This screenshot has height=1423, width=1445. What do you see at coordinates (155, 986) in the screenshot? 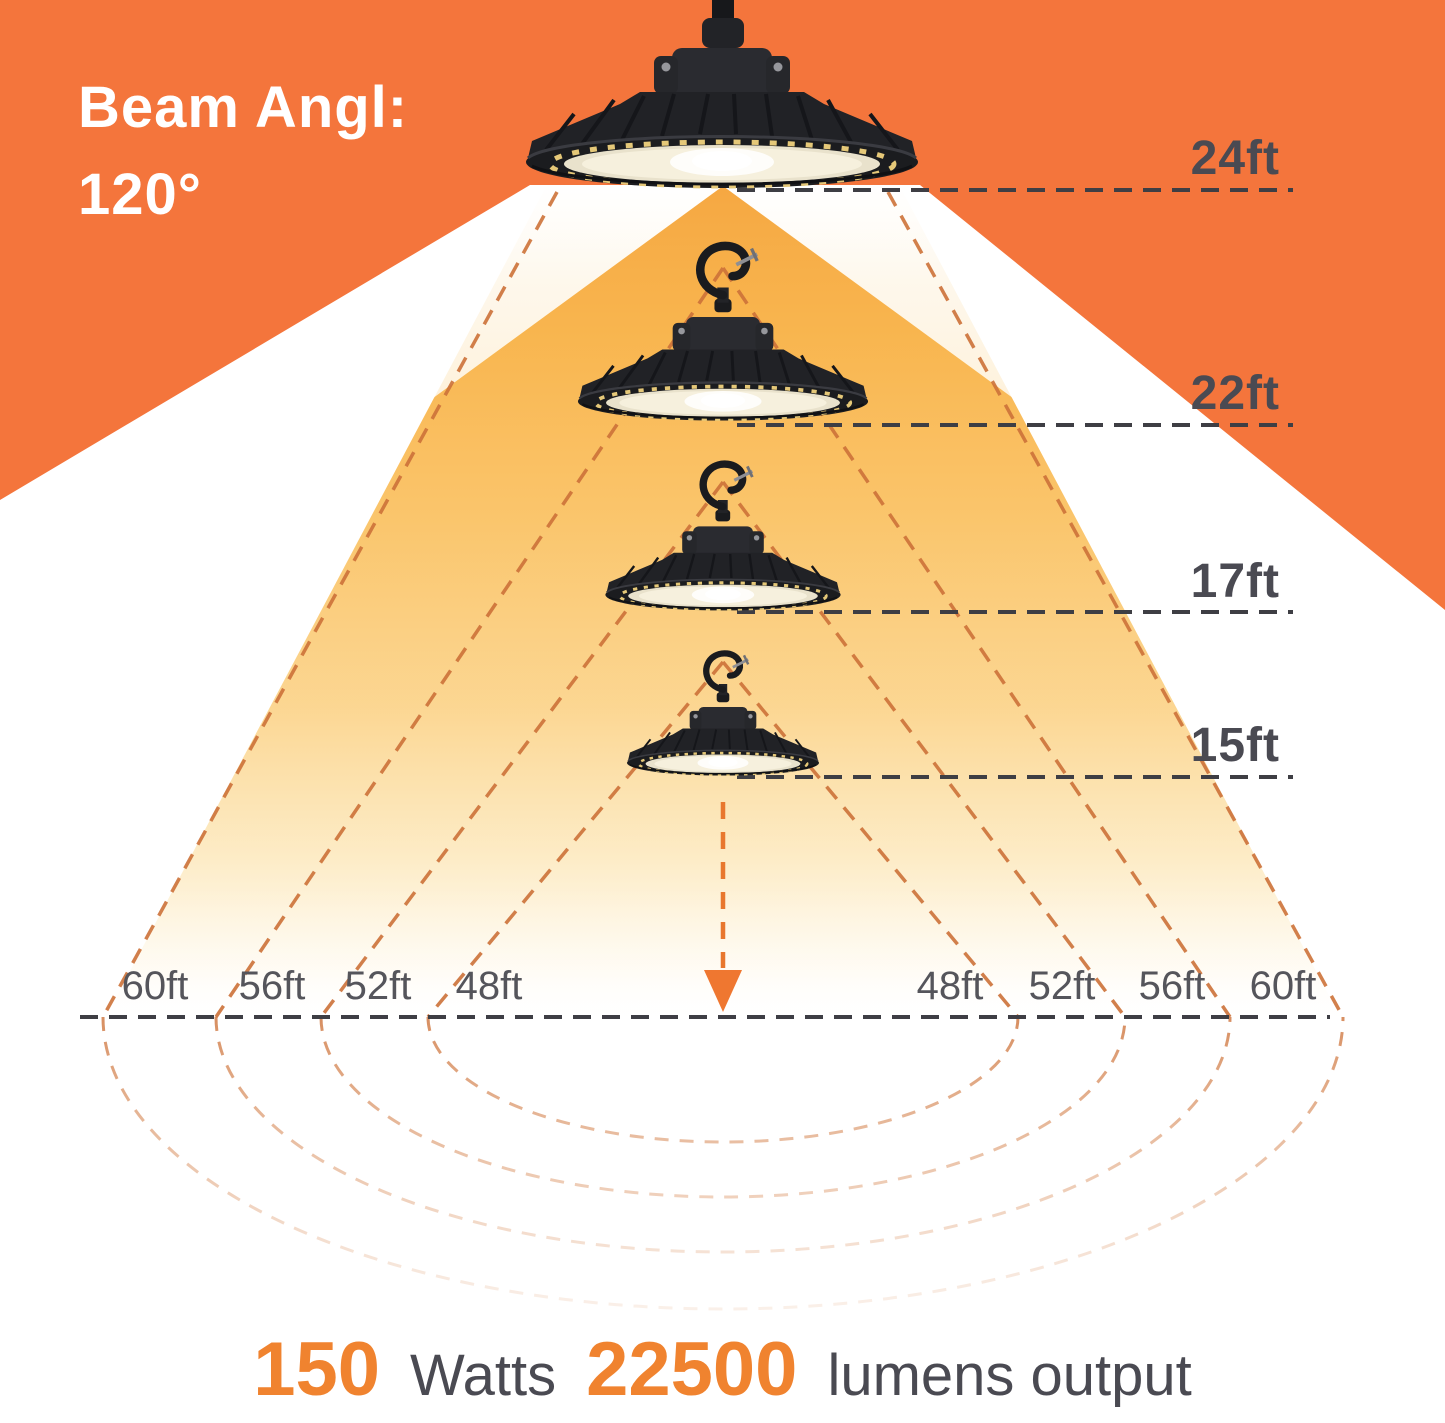
I see `coverage-label-left-60ft: 60ft` at bounding box center [155, 986].